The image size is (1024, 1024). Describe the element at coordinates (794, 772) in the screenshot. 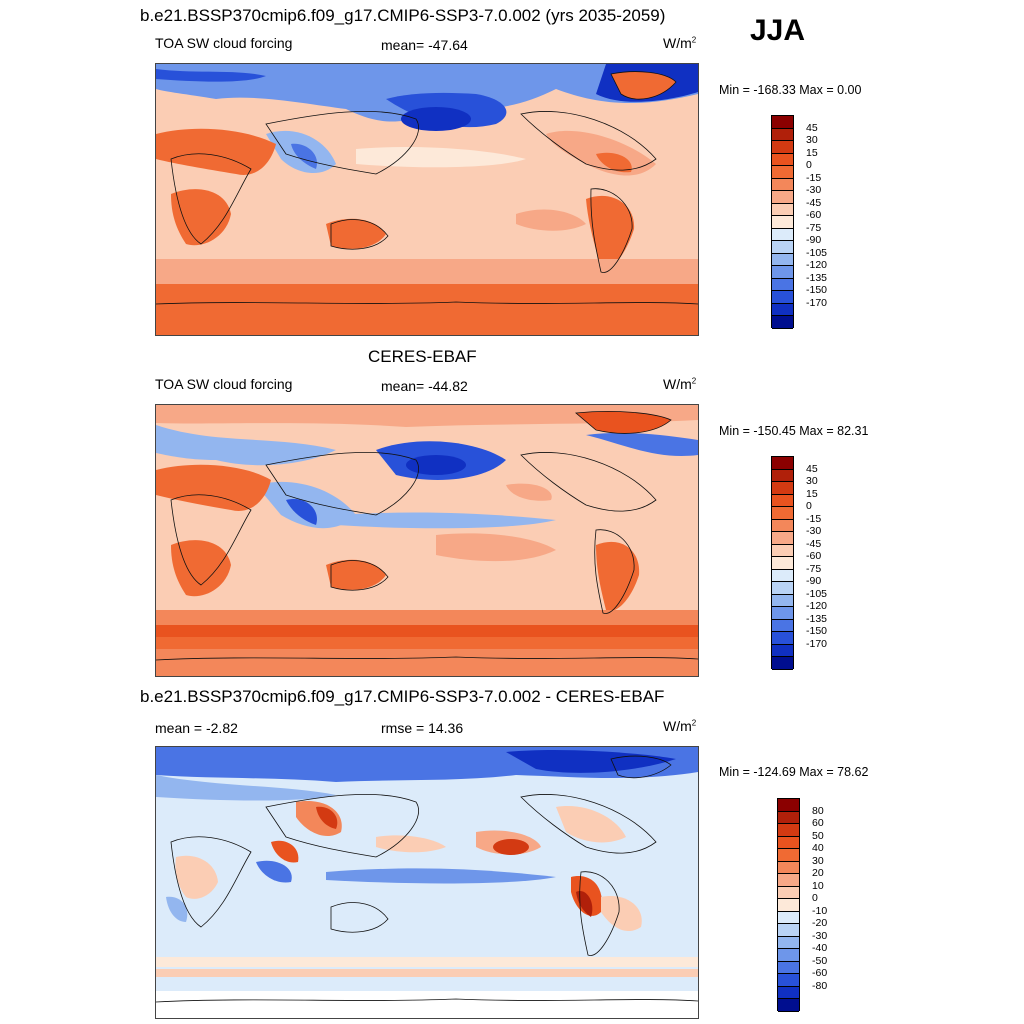

I see `panel3-minmax: Min = -124.69 Max = 78.62` at that location.